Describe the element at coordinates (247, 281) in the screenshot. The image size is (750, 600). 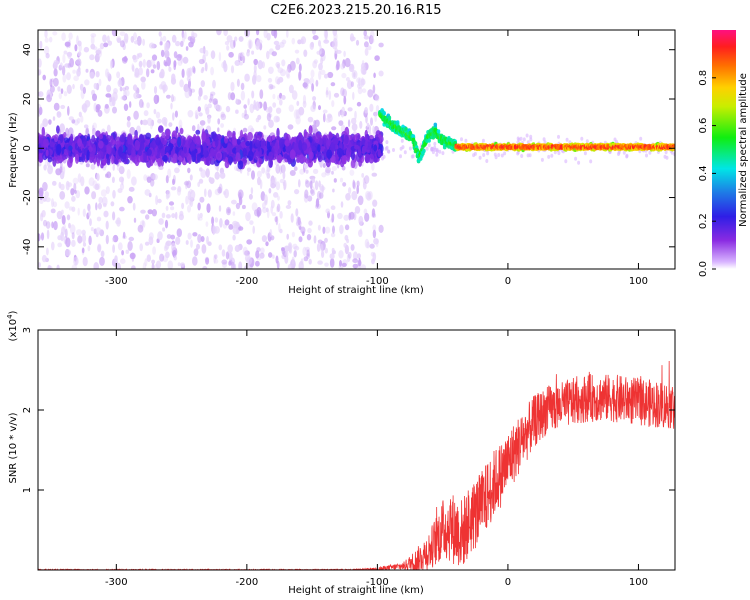
I see `spectrogram-x-tick-label: -200` at that location.